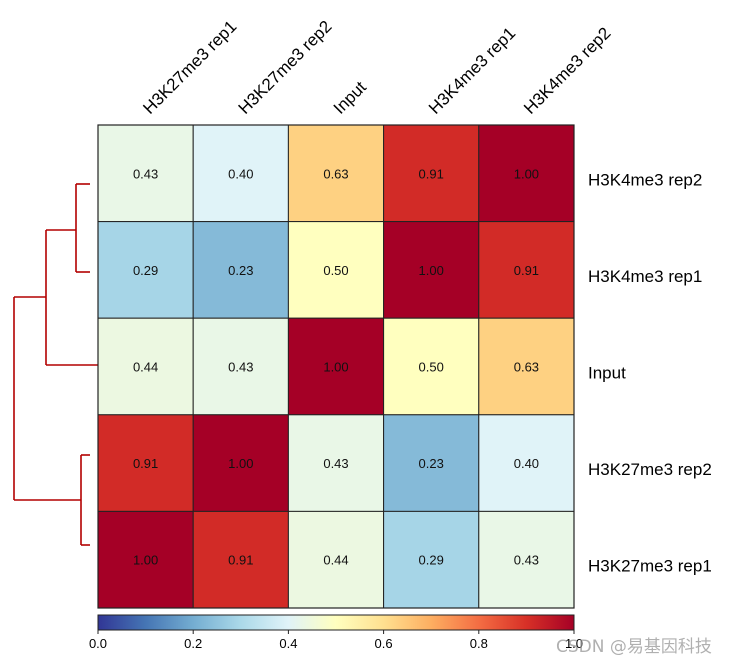 Image resolution: width=742 pixels, height=662 pixels. I want to click on row-label: Input, so click(607, 373).